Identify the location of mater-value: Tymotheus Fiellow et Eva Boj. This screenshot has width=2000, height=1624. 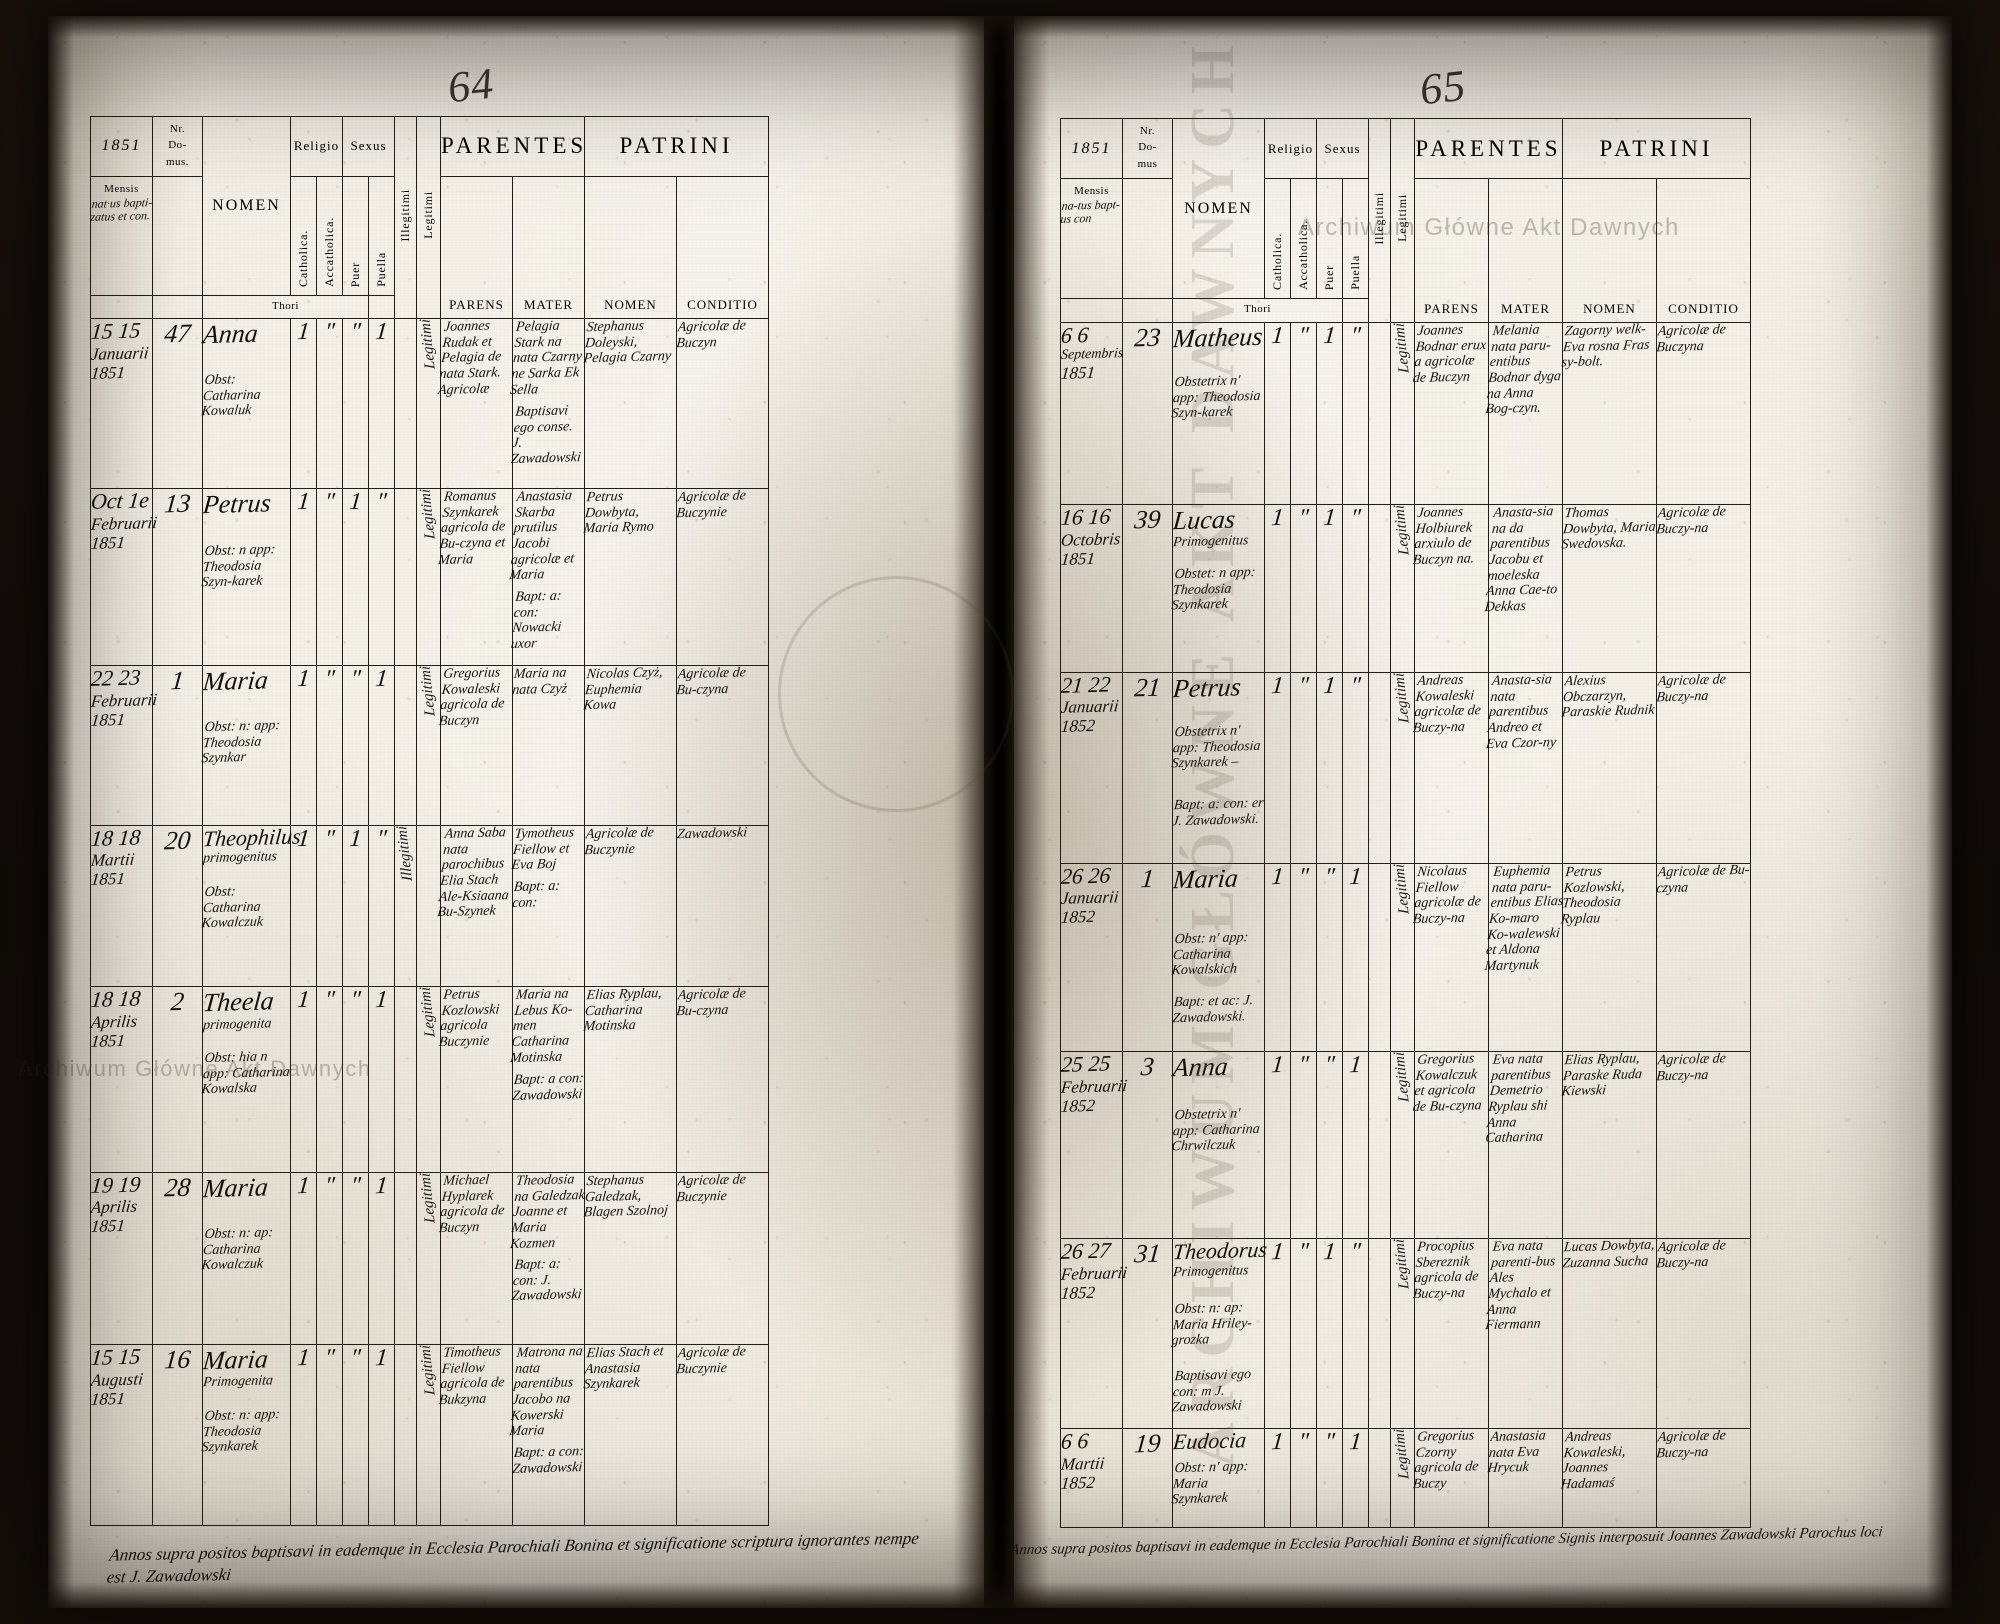
(542, 849).